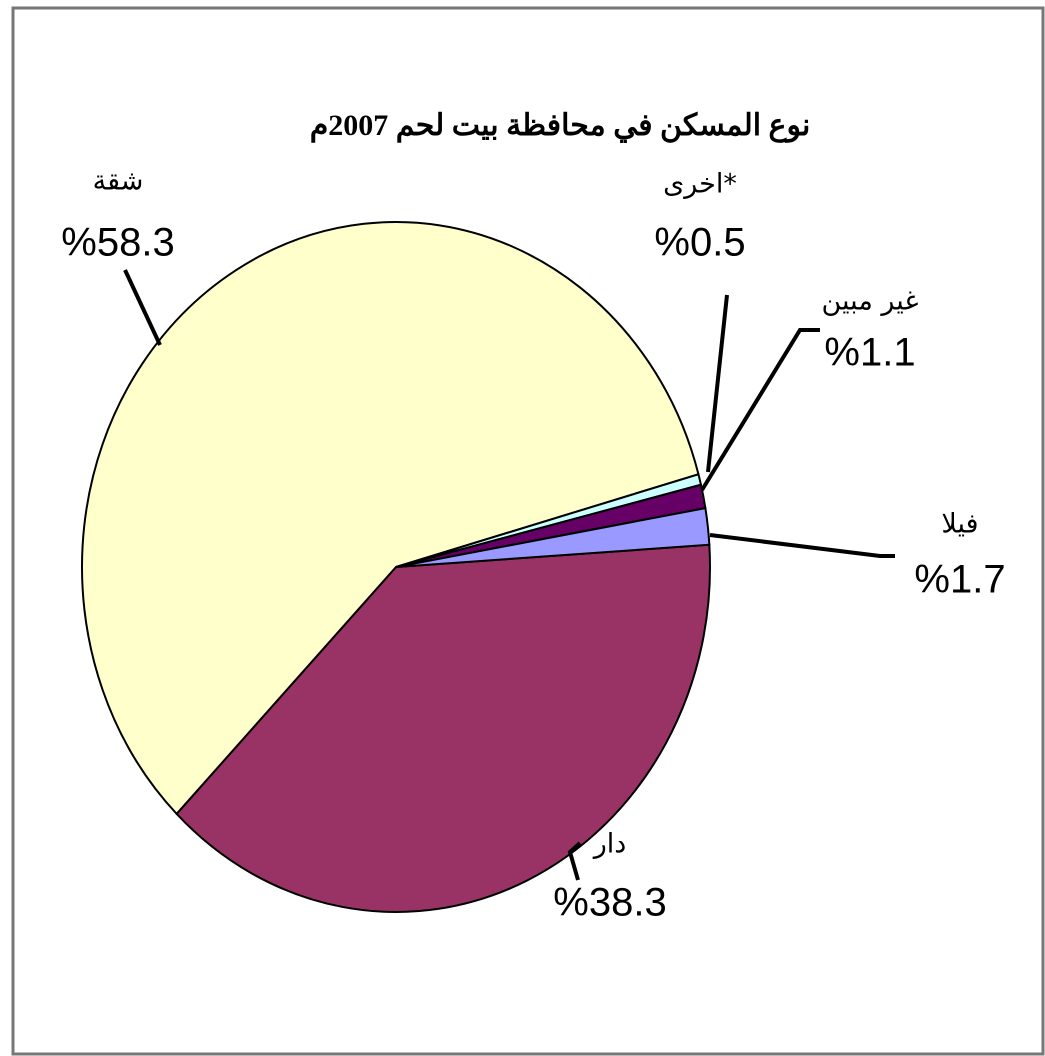 The height and width of the screenshot is (1056, 1045). Describe the element at coordinates (609, 844) in the screenshot. I see `slice-label: دار` at that location.